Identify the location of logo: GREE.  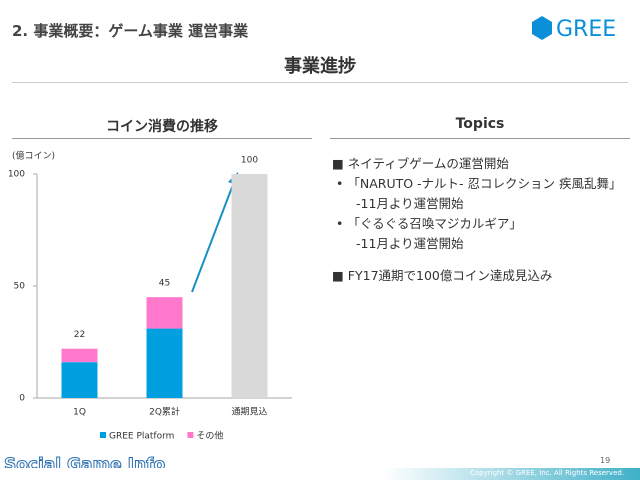
(580, 32).